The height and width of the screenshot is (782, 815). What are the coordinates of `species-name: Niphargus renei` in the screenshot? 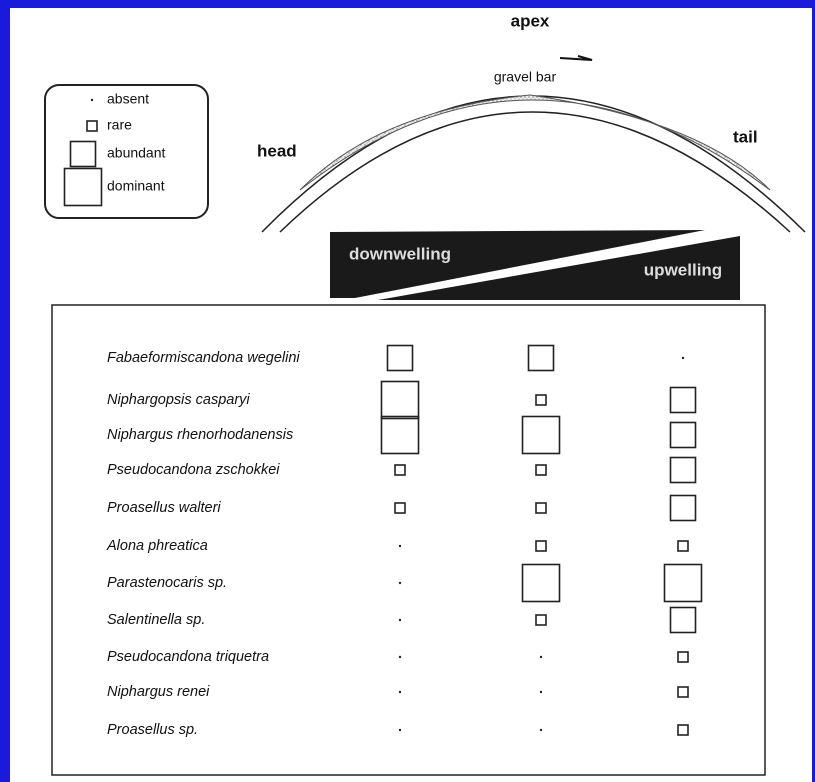 It's located at (158, 692).